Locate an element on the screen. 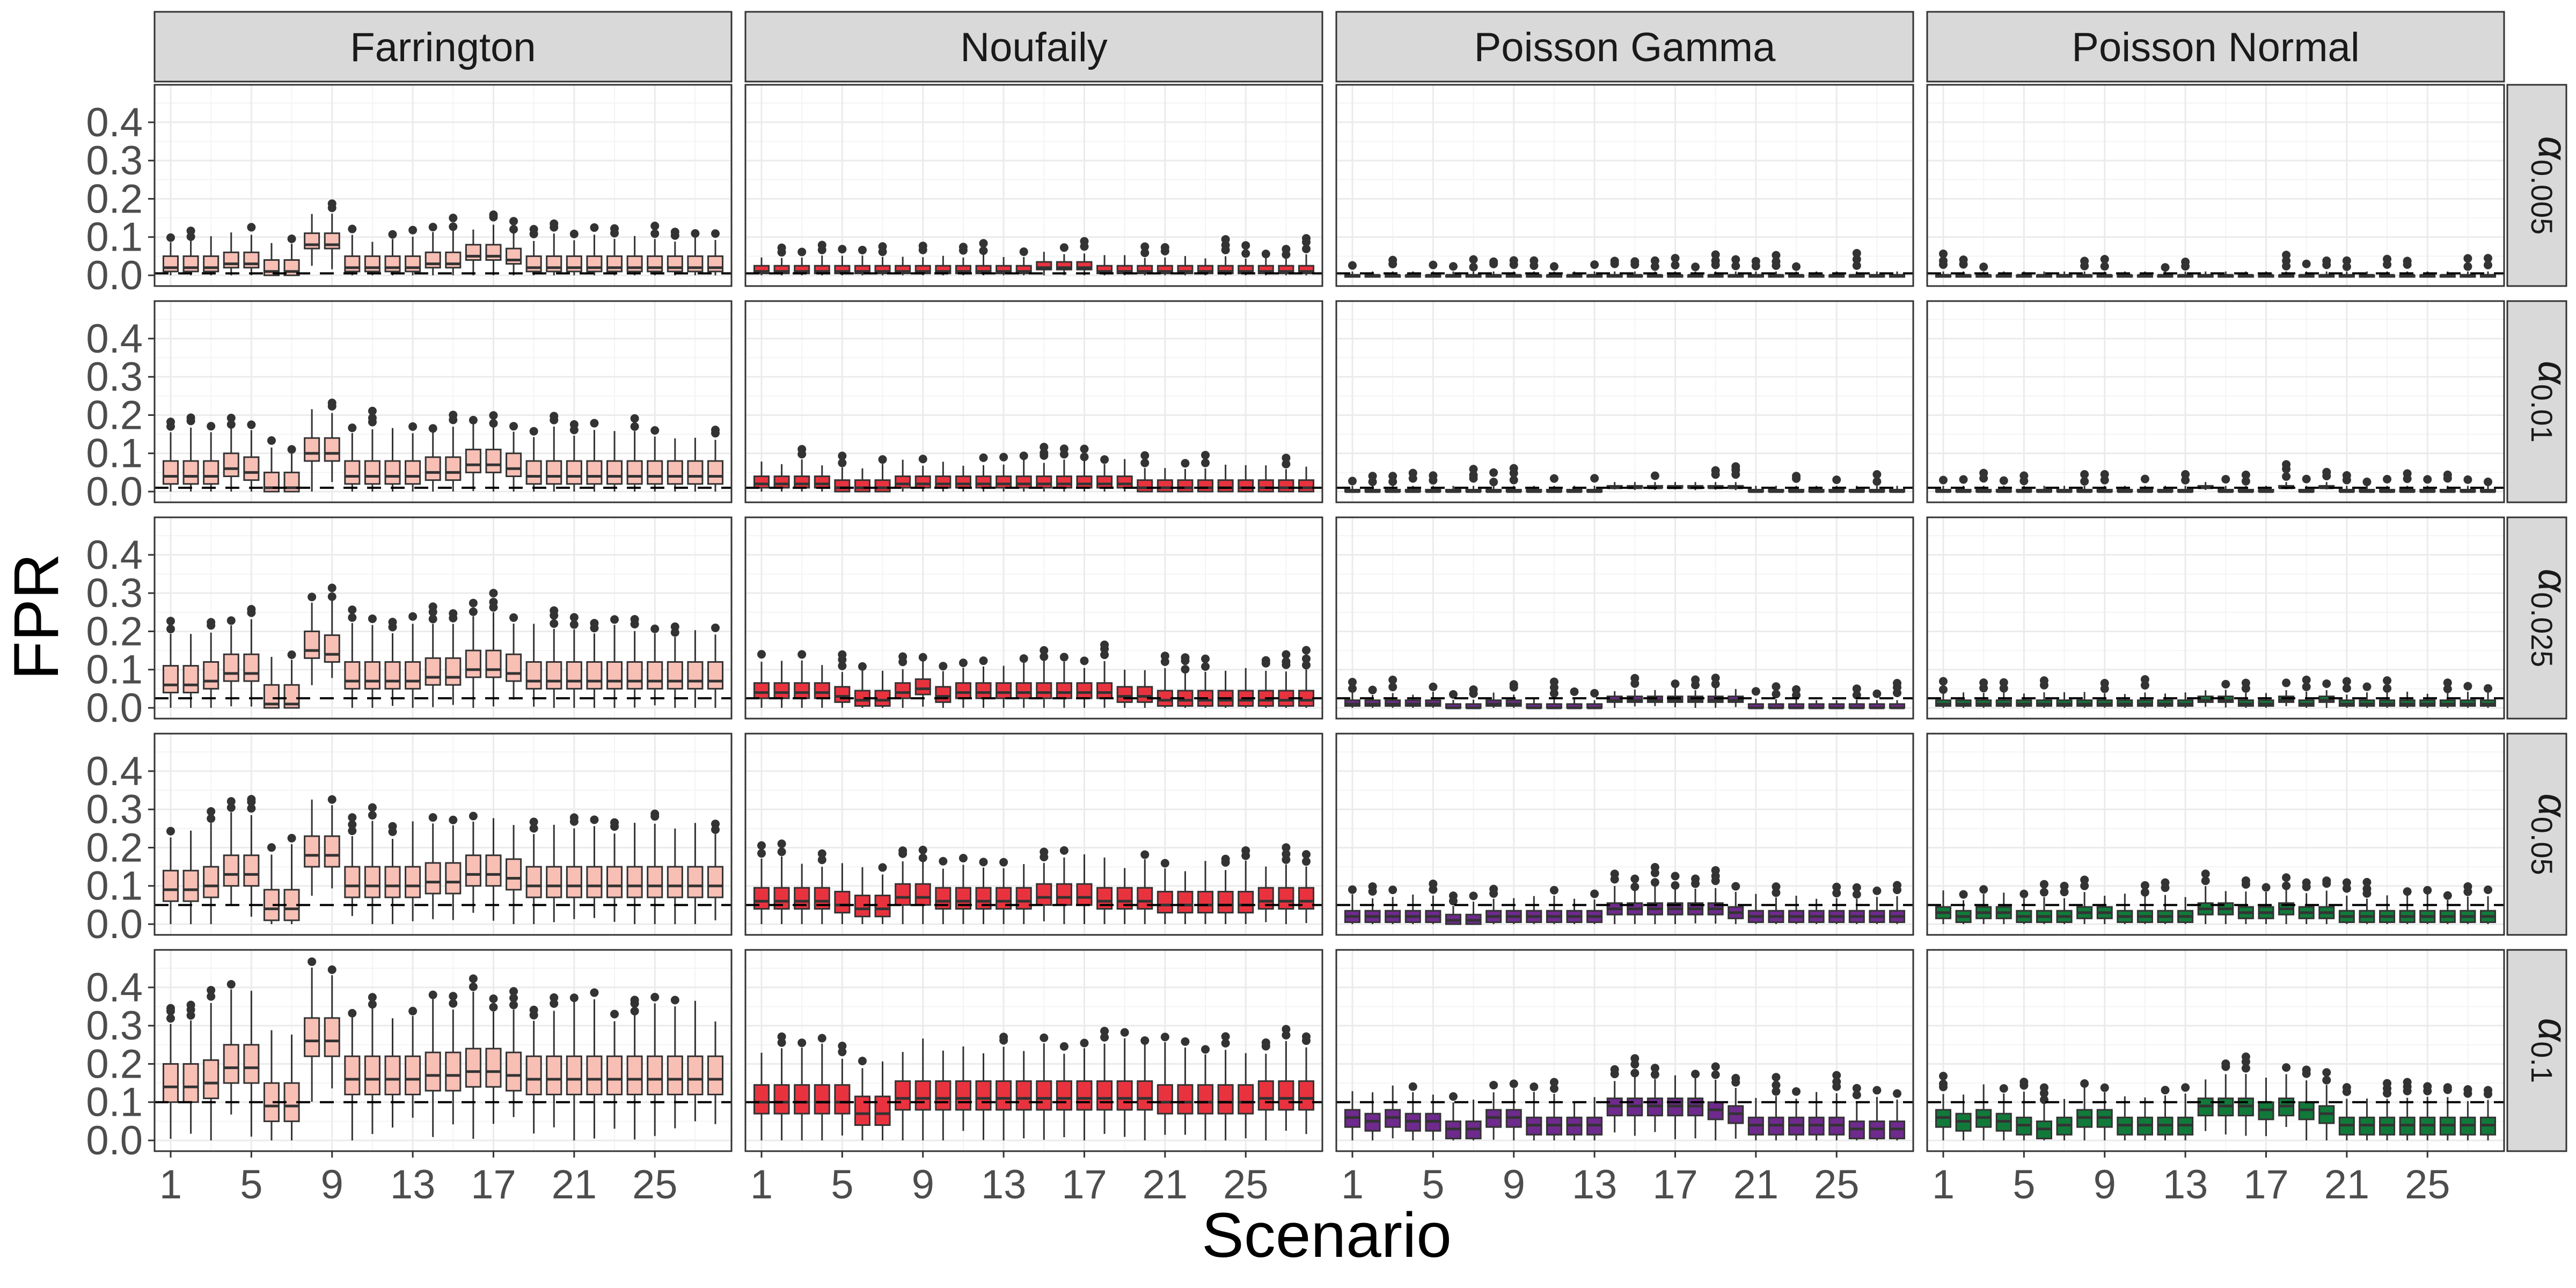 The width and height of the screenshot is (2576, 1288). row-strip-alpha-0.025: α0.025 is located at coordinates (2540, 618).